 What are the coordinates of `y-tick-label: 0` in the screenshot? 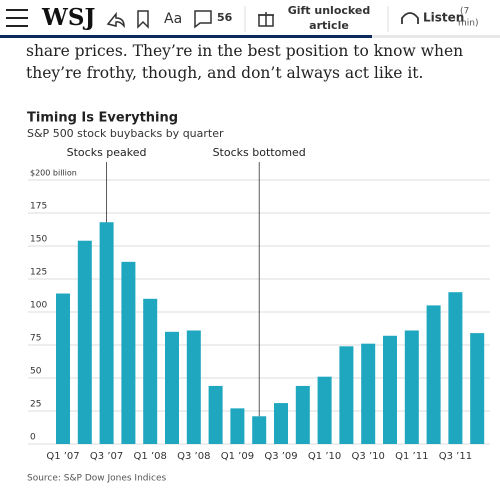 It's located at (33, 438).